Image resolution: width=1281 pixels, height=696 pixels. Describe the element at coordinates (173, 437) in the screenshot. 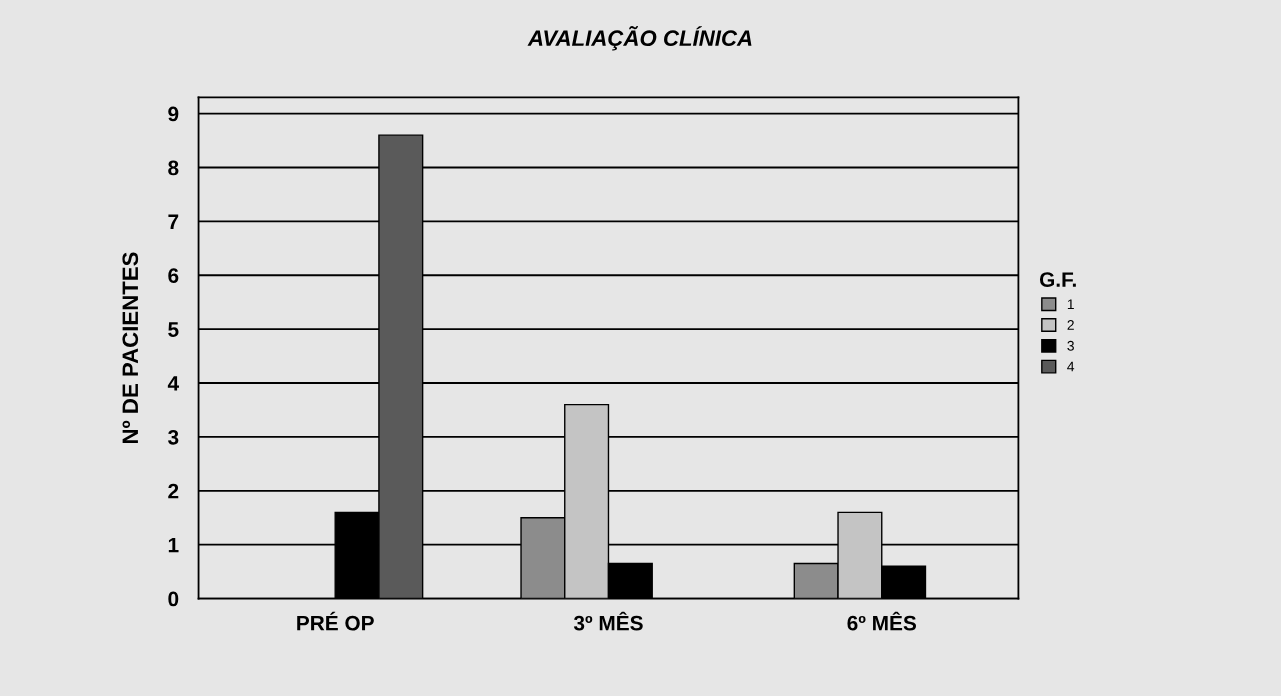

I see `y-tick-label: 3` at that location.